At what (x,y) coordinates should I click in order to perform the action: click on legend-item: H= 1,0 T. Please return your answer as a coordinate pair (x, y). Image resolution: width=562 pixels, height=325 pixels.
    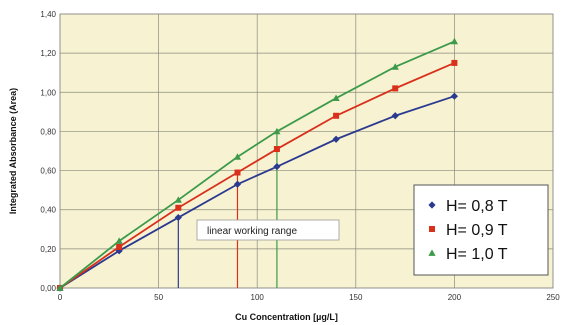
    Looking at the image, I should click on (468, 254).